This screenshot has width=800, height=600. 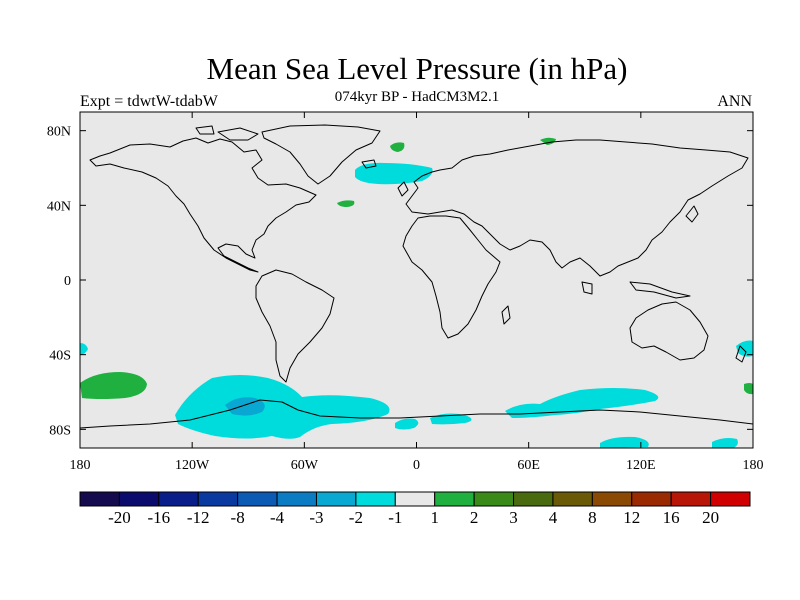 I want to click on map-subtitle: 074kyr BP - HadCM3M2.1, so click(x=417, y=97).